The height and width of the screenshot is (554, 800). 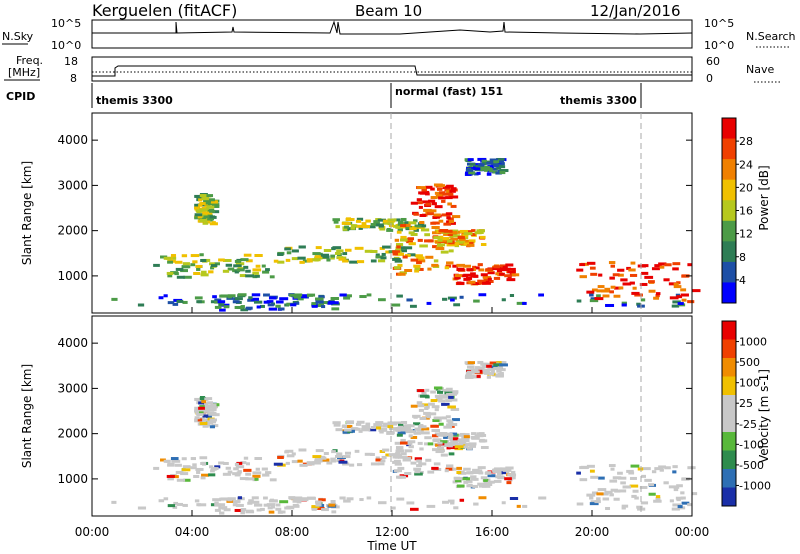 I want to click on colorbar-tick-label: -500, so click(x=751, y=465).